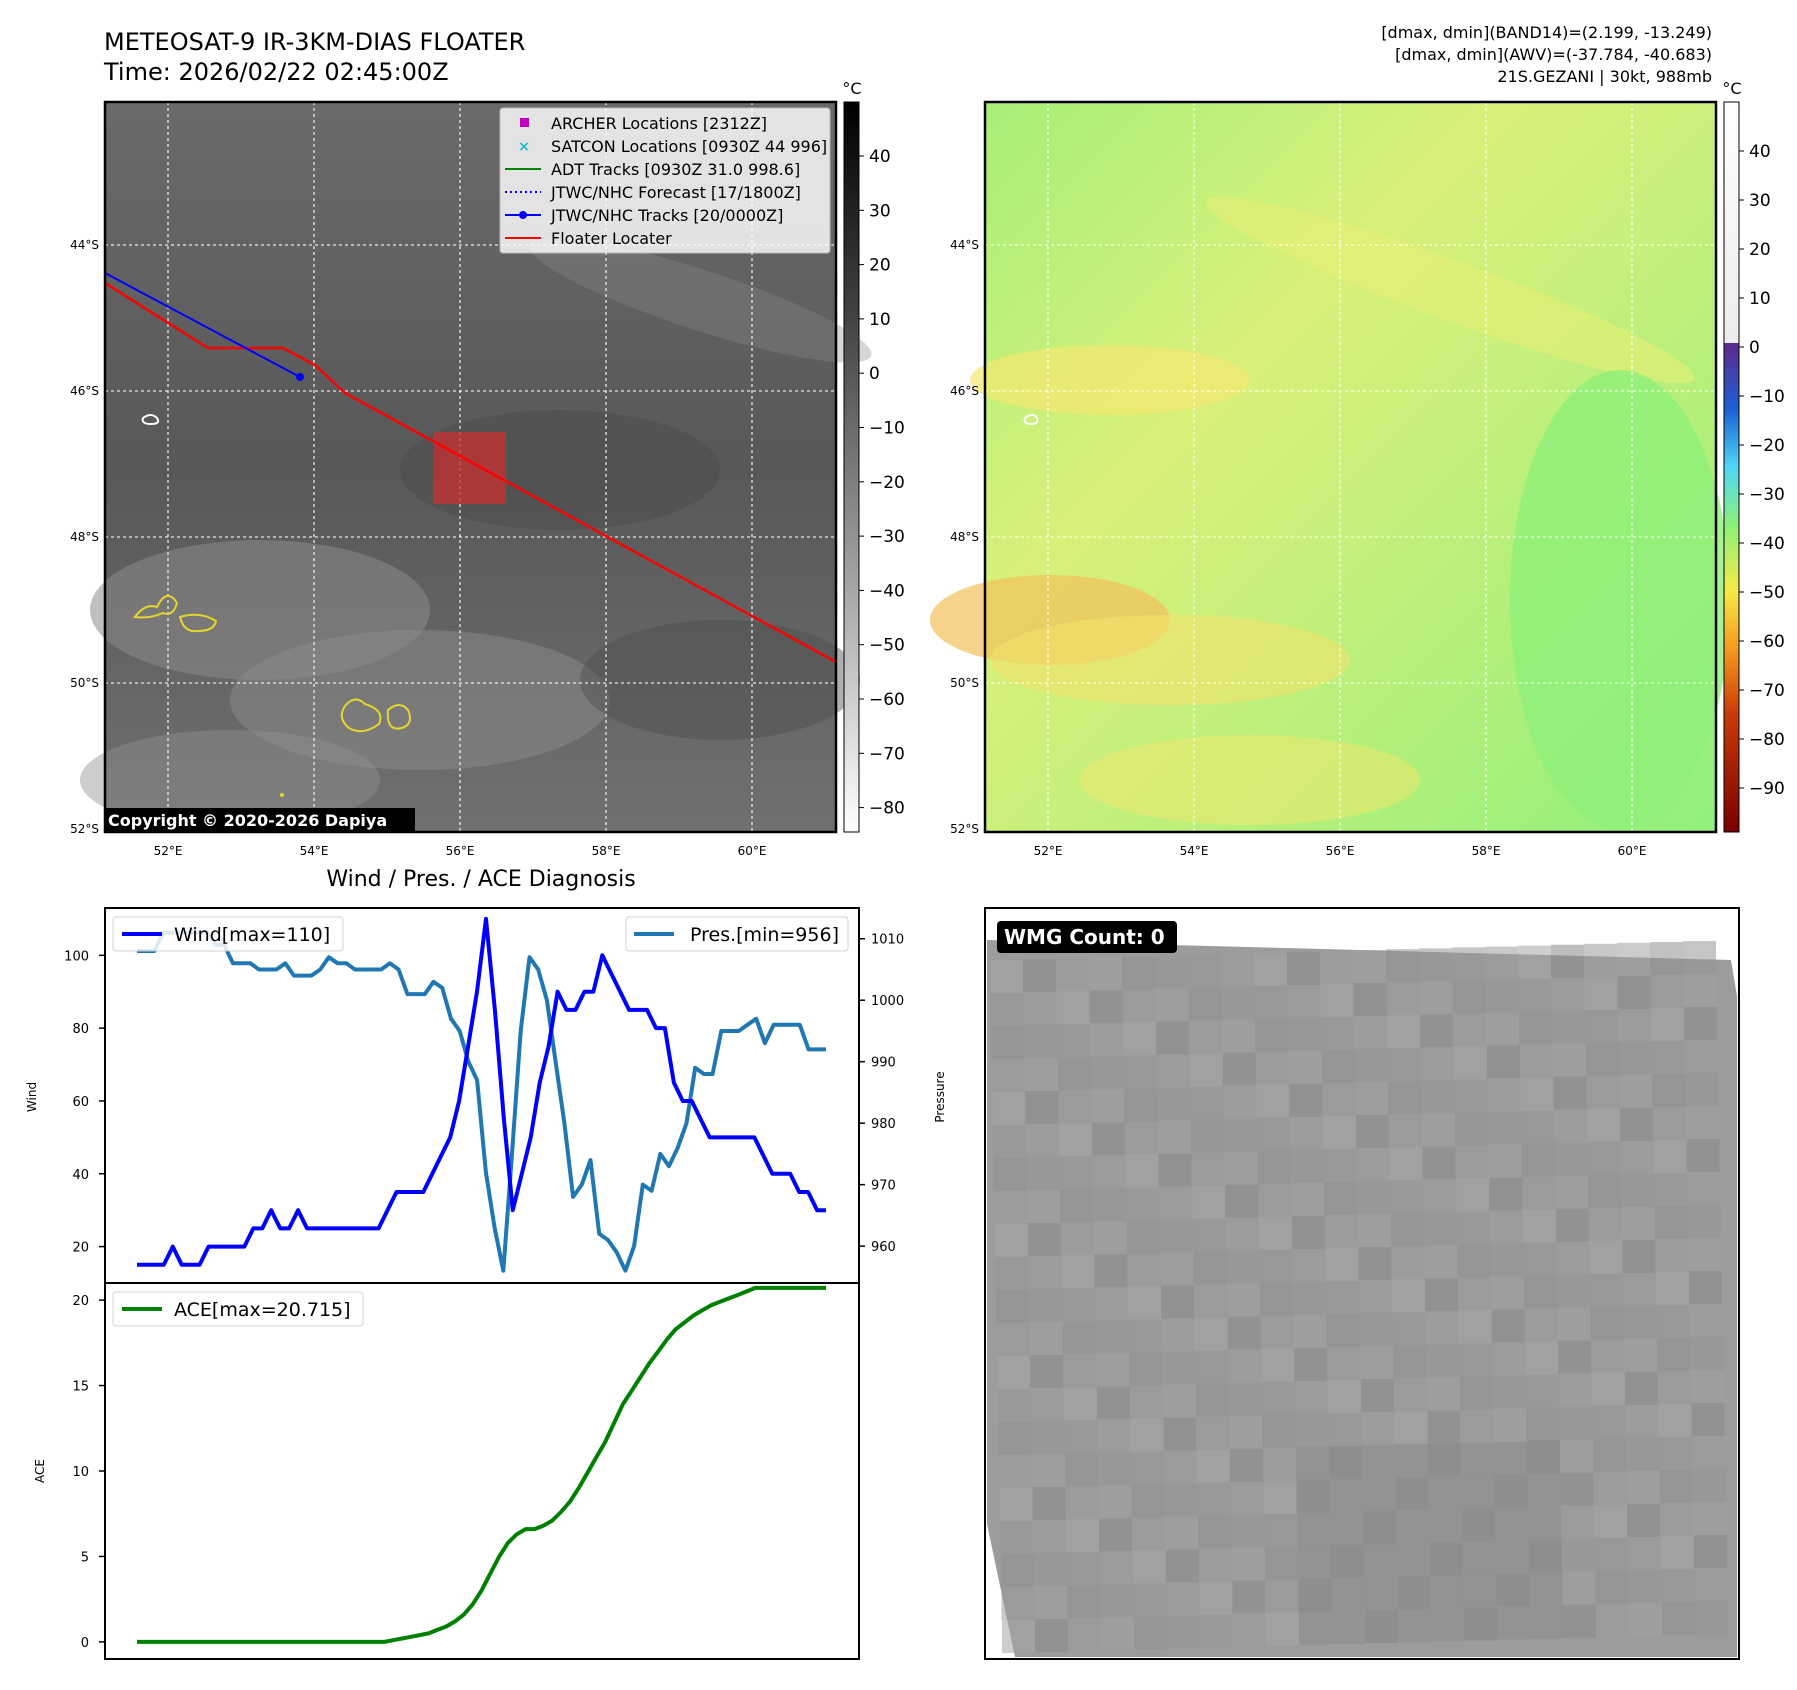  Describe the element at coordinates (84, 829) in the screenshot. I see `ir-lat-label: 52°S` at that location.